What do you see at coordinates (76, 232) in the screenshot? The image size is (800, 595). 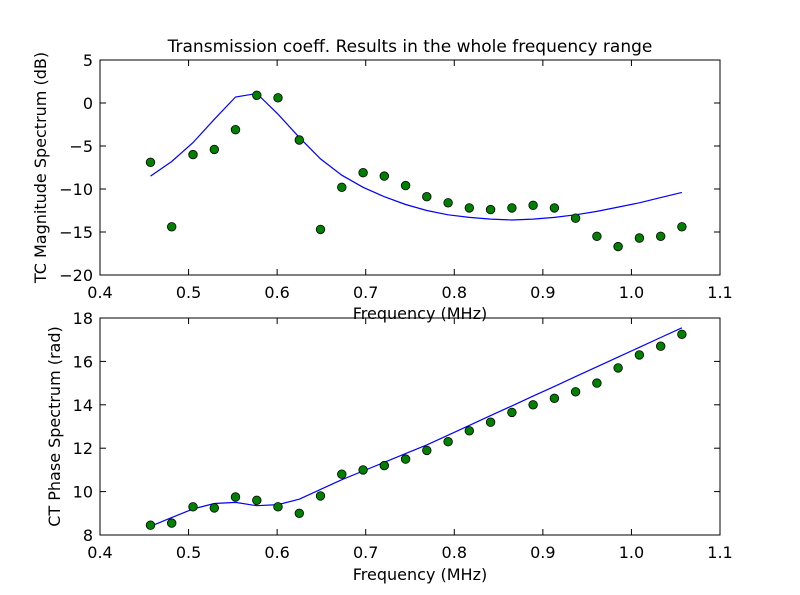 I see `y-tick-label: −15` at bounding box center [76, 232].